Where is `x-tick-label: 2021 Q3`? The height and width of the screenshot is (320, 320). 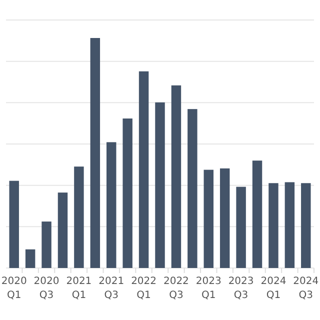 x-tick-label: 2021 Q3 is located at coordinates (111, 288).